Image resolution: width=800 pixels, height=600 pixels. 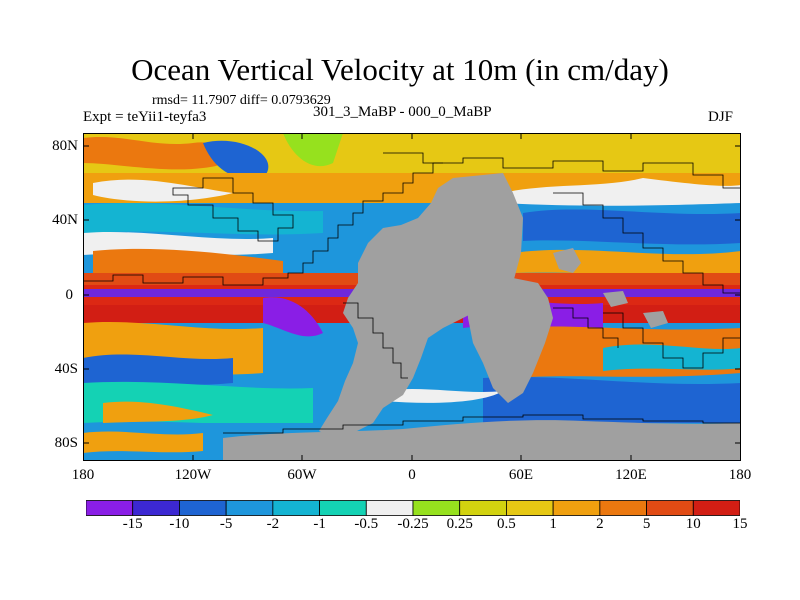 I want to click on season-label: DJF, so click(x=721, y=117).